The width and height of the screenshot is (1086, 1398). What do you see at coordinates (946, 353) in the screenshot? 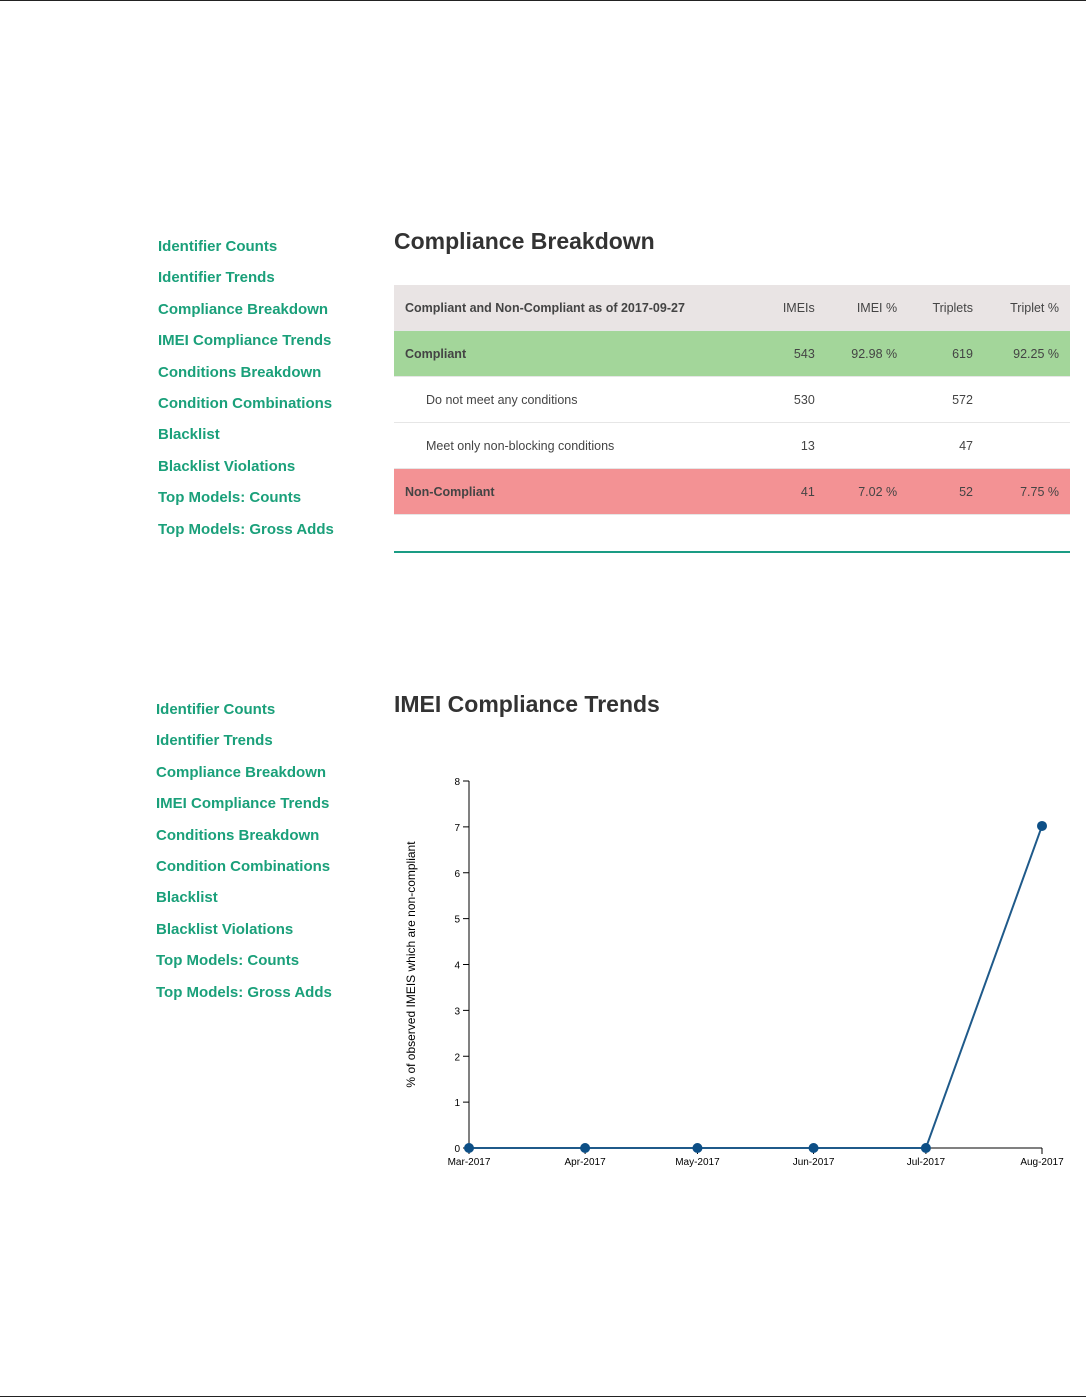
I see `cell-triplets: 619` at bounding box center [946, 353].